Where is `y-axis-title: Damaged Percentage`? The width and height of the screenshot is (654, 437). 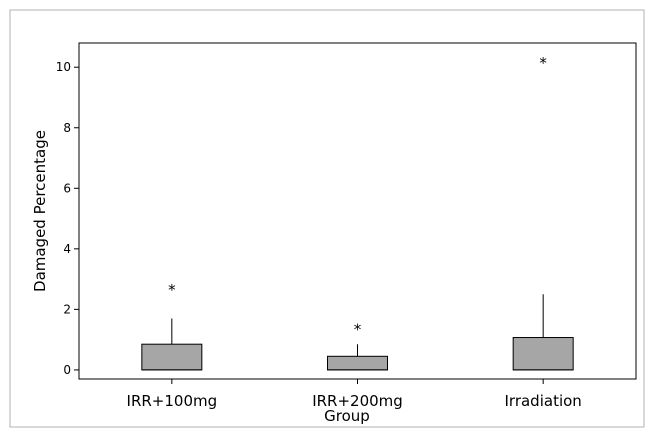
y-axis-title: Damaged Percentage is located at coordinates (40, 211).